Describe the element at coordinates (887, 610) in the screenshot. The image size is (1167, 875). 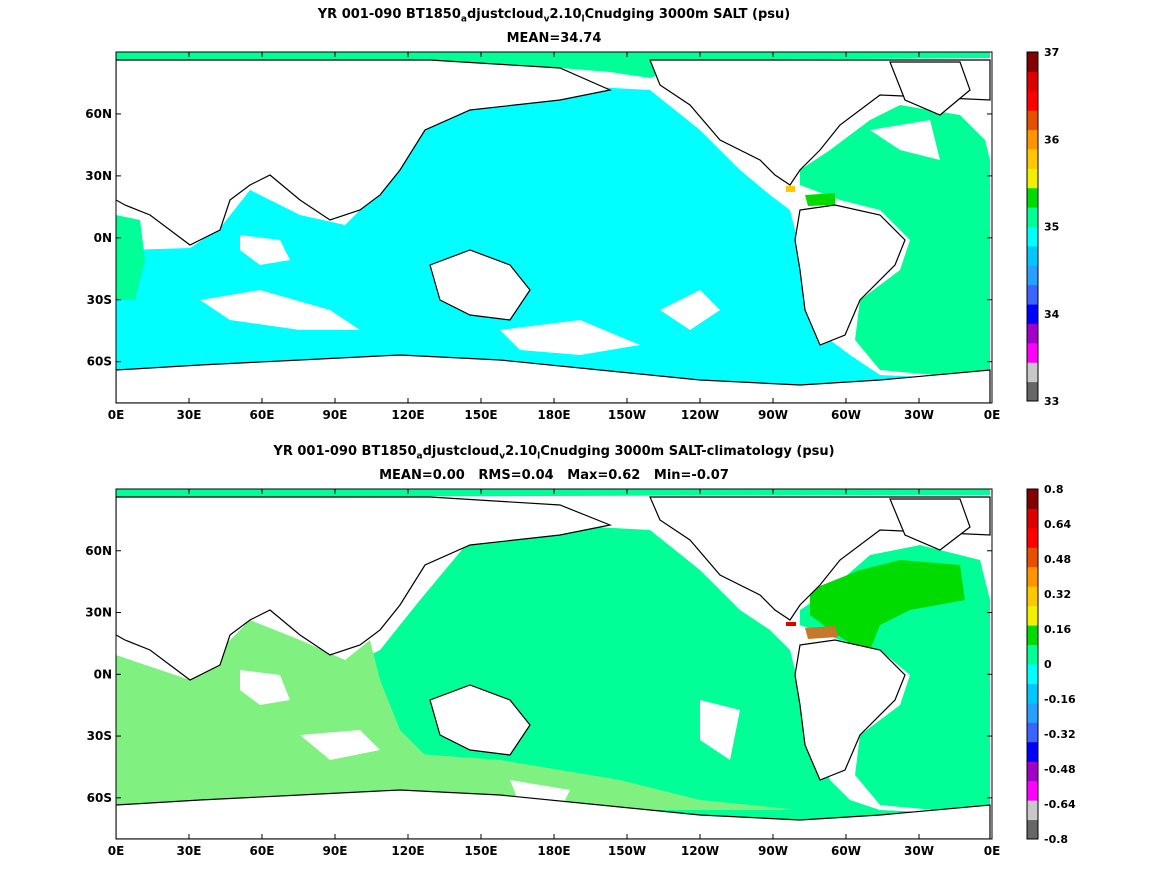
I see `north-atlantic-anomaly-region` at that location.